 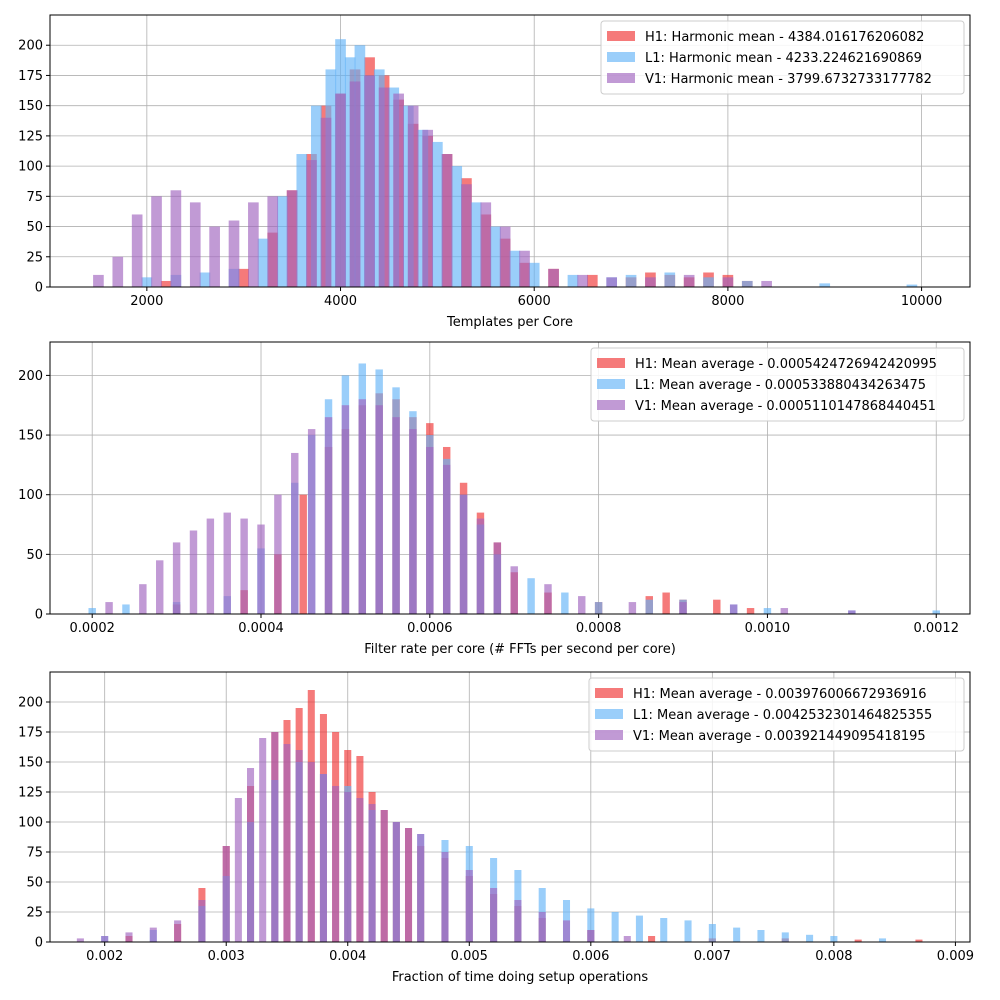 I want to click on y-tick-label: 175, so click(x=30, y=733).